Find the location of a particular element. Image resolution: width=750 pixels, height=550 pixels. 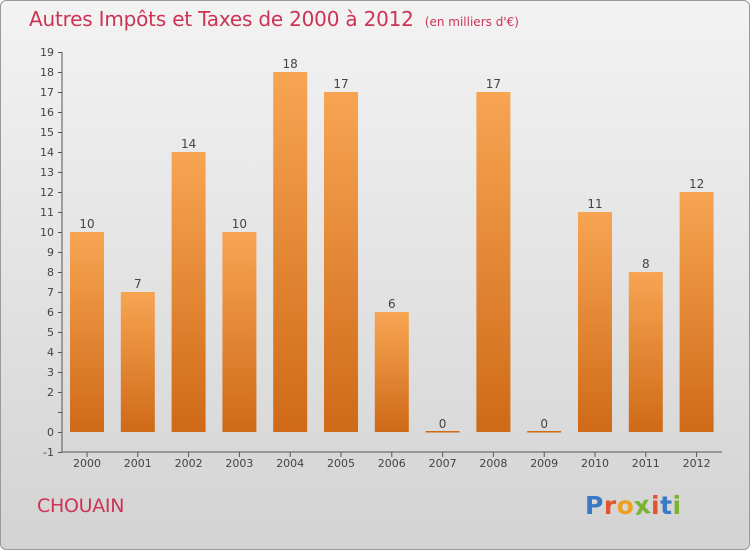

y-tick-label: 12 is located at coordinates (47, 192).